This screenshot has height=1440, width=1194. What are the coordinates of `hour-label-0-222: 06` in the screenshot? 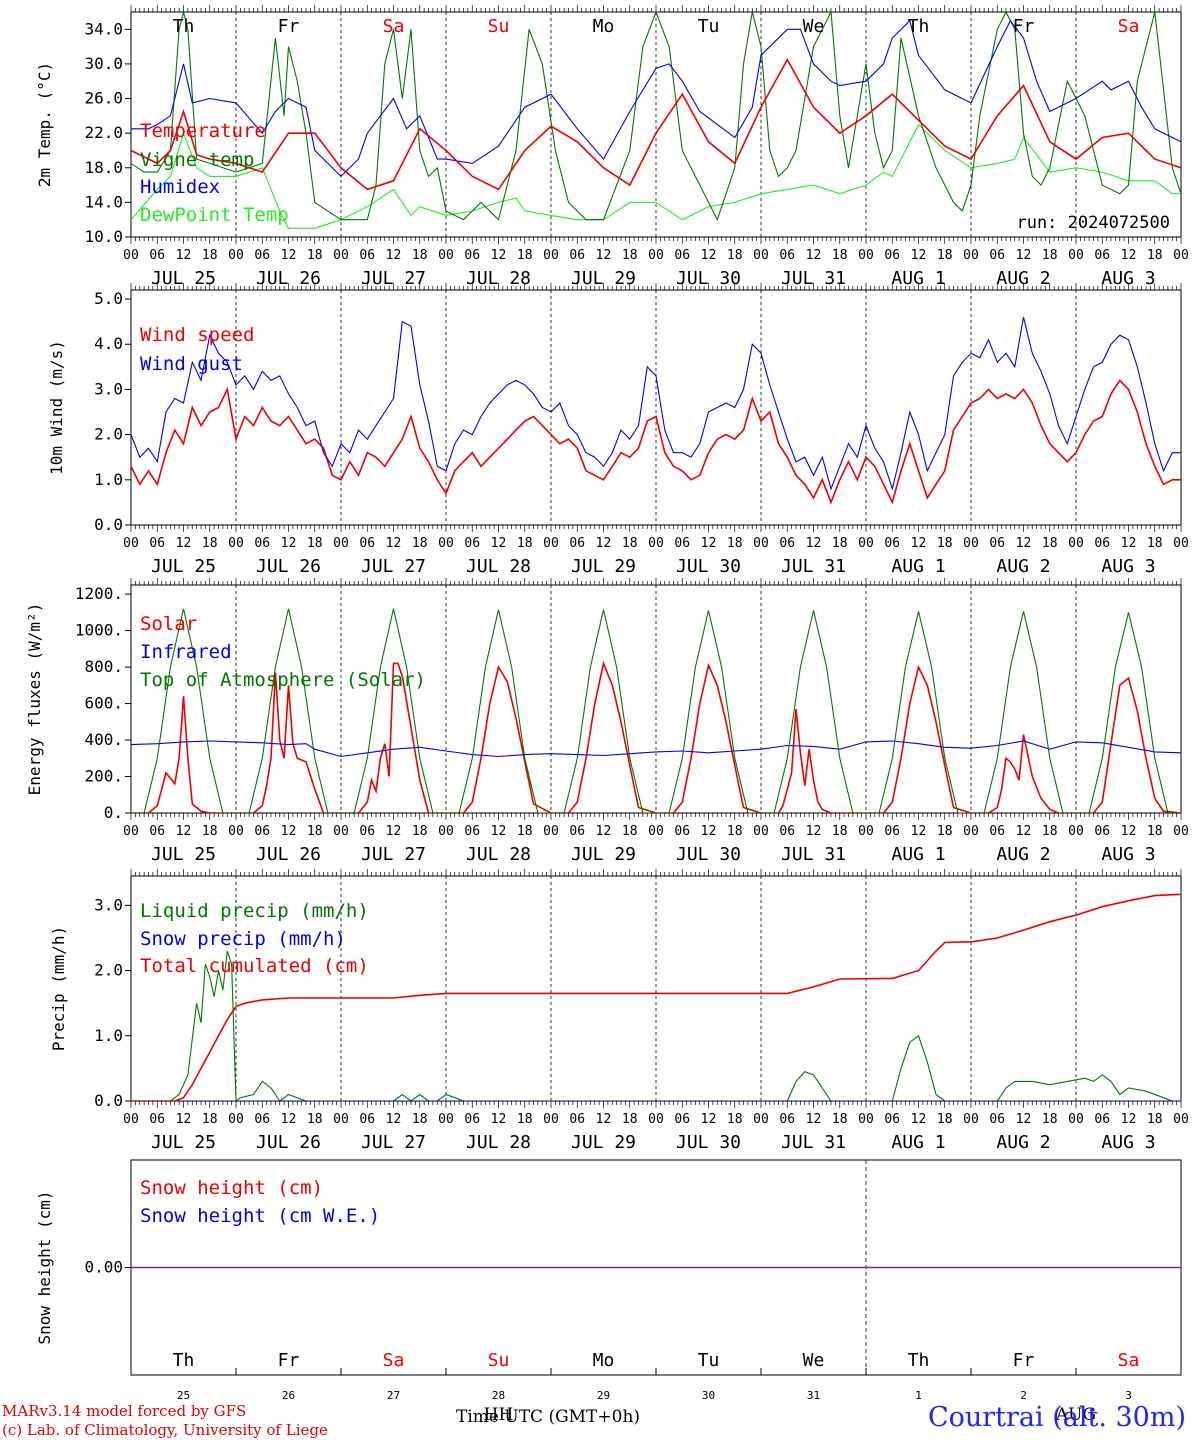 It's located at (1102, 255).